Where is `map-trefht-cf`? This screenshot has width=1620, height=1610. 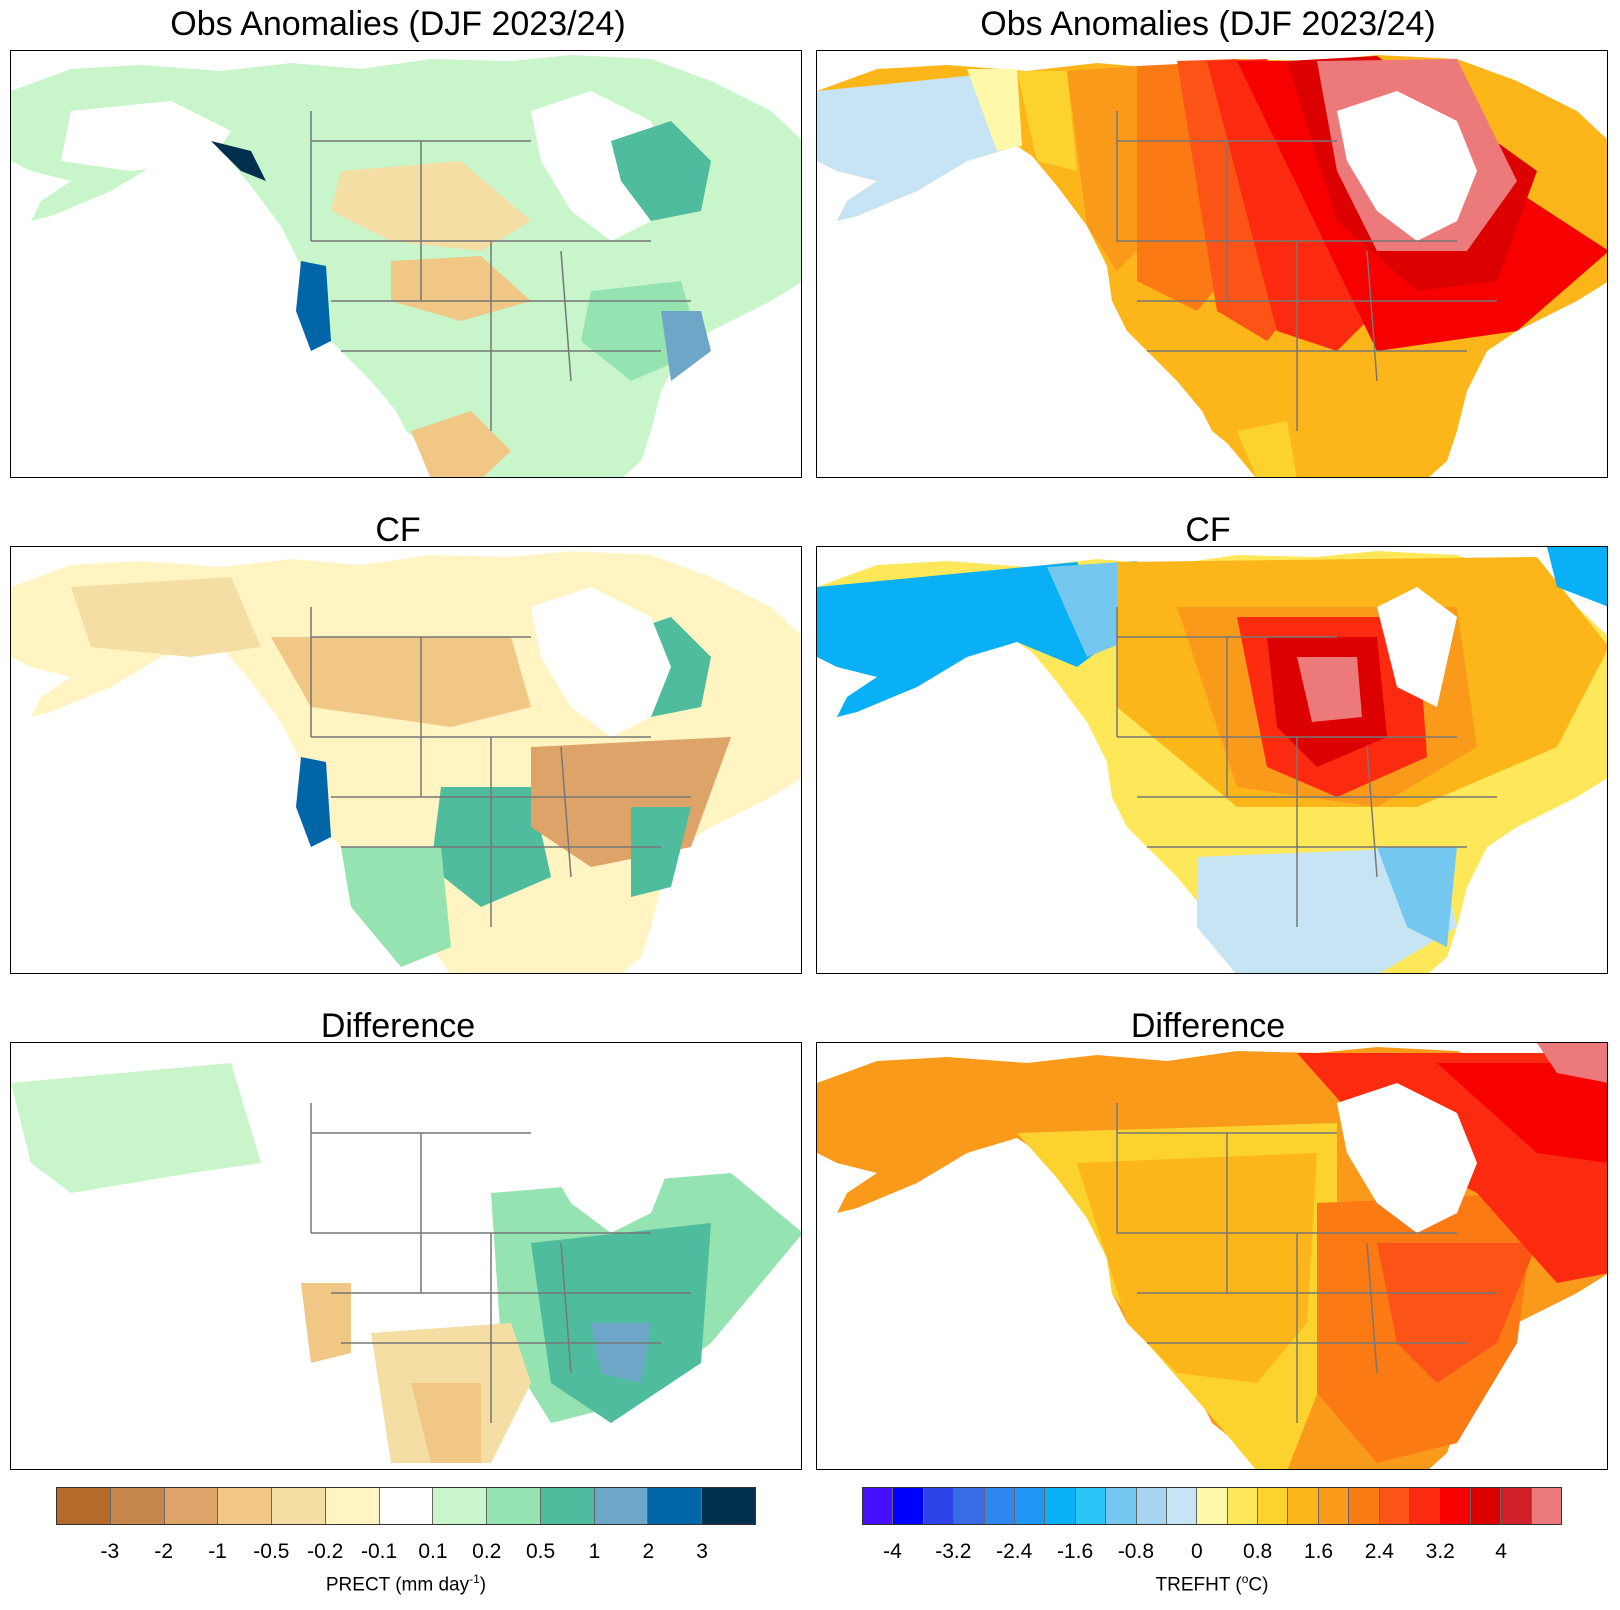
map-trefht-cf is located at coordinates (1212, 760).